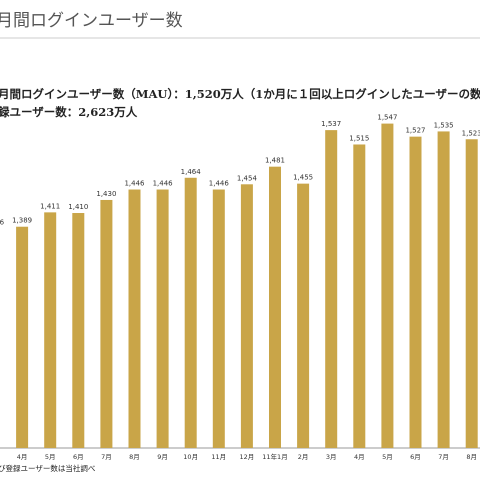 The image size is (480, 480). What do you see at coordinates (91, 21) in the screenshot?
I see `chart-title: 月間ログインユーザー数` at bounding box center [91, 21].